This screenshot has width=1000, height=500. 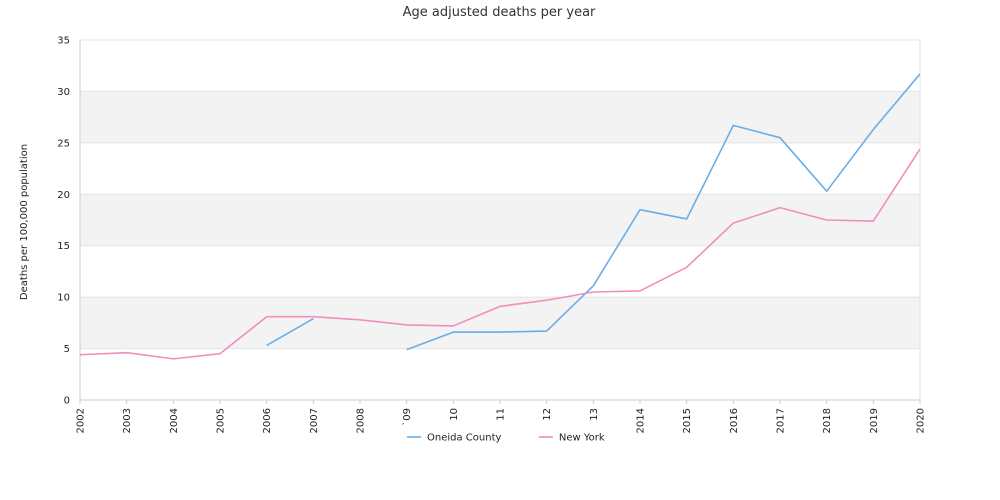 I want to click on x-tick-label: 2003, so click(x=127, y=420).